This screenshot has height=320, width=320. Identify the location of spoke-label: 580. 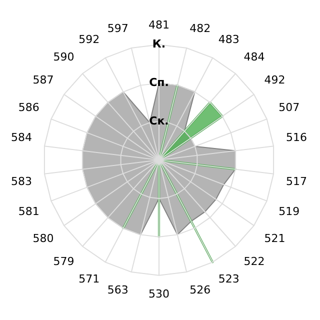
(43, 239).